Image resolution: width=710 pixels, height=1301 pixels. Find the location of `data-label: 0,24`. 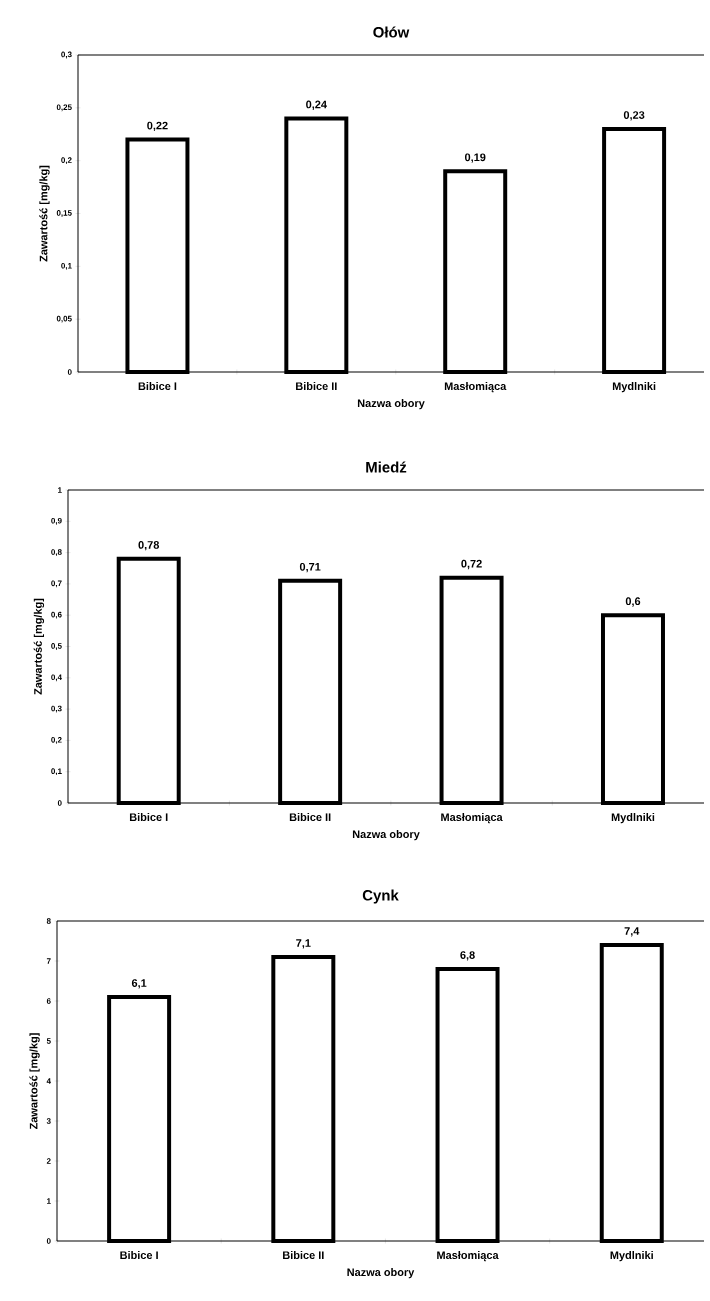

data-label: 0,24 is located at coordinates (316, 105).